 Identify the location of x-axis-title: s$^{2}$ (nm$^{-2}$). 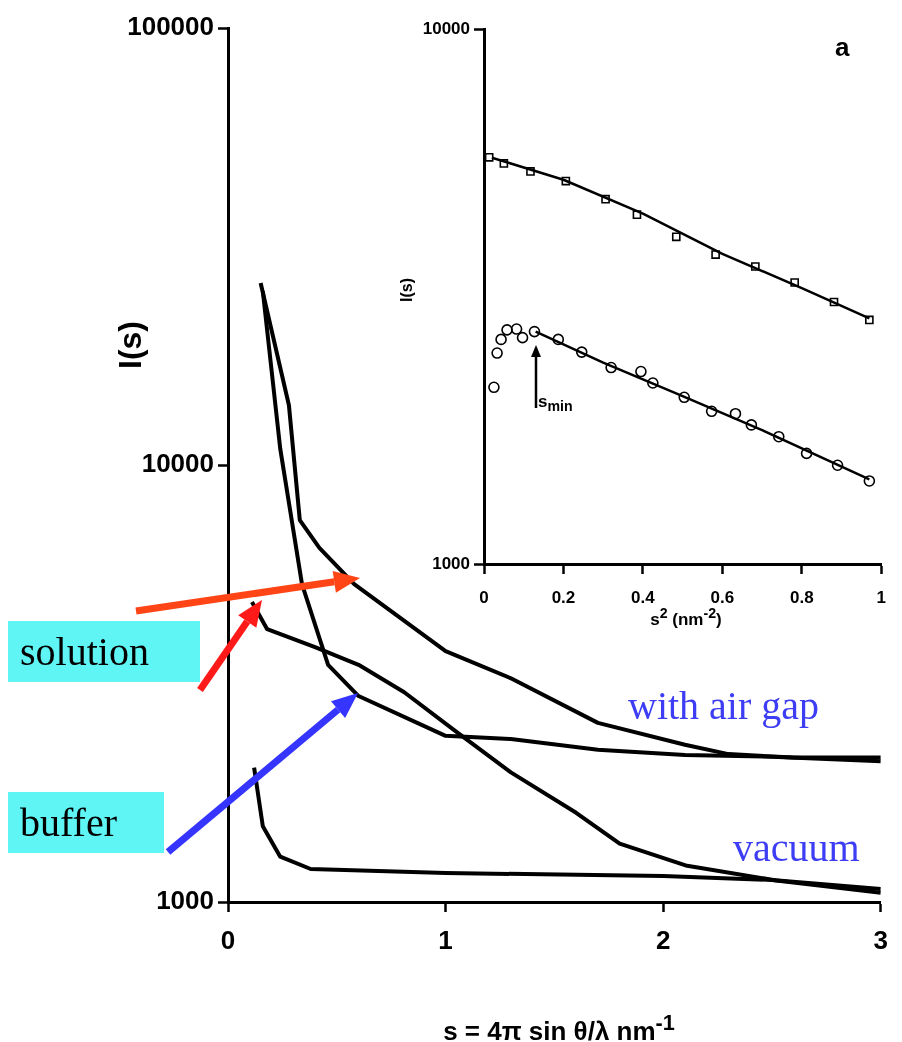
(686, 617).